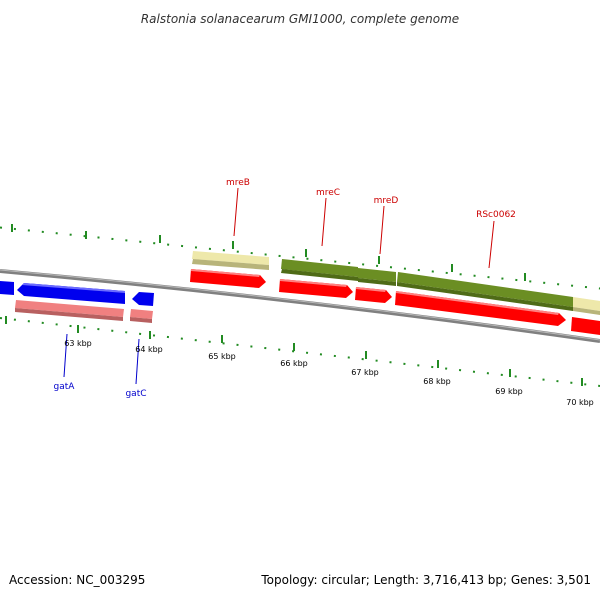 The width and height of the screenshot is (600, 600). I want to click on lower-scale-ticks, so click(300, 351).